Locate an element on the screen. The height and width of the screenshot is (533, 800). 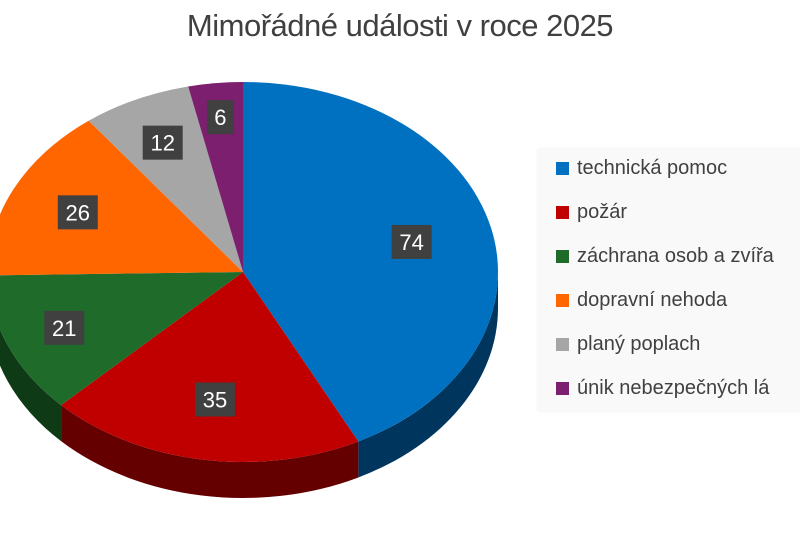
data-label: 12 is located at coordinates (162, 143).